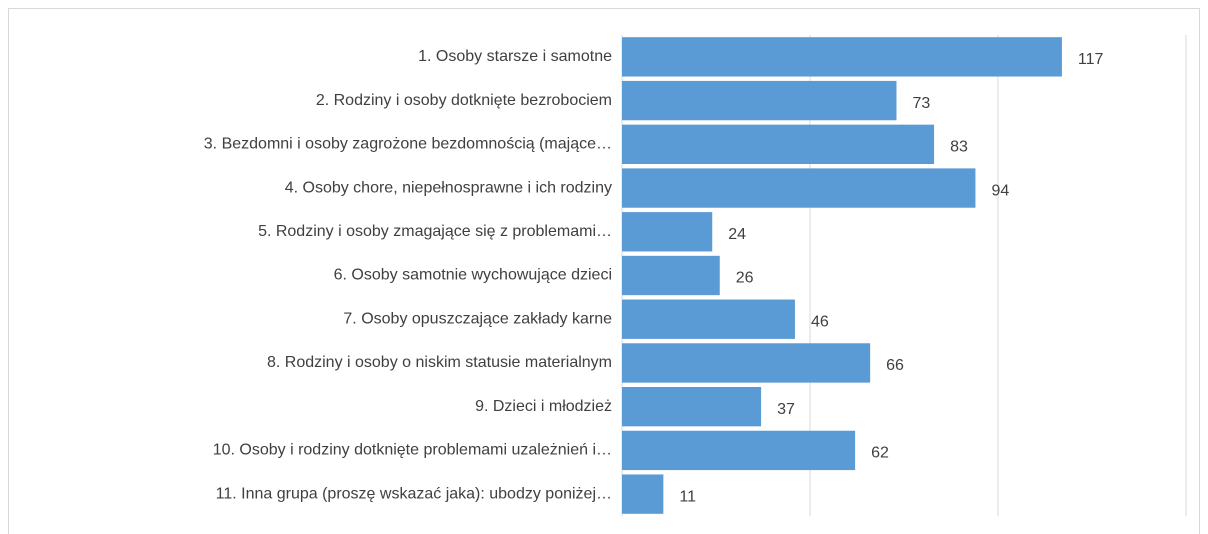  What do you see at coordinates (1000, 190) in the screenshot?
I see `data-label: 94` at bounding box center [1000, 190].